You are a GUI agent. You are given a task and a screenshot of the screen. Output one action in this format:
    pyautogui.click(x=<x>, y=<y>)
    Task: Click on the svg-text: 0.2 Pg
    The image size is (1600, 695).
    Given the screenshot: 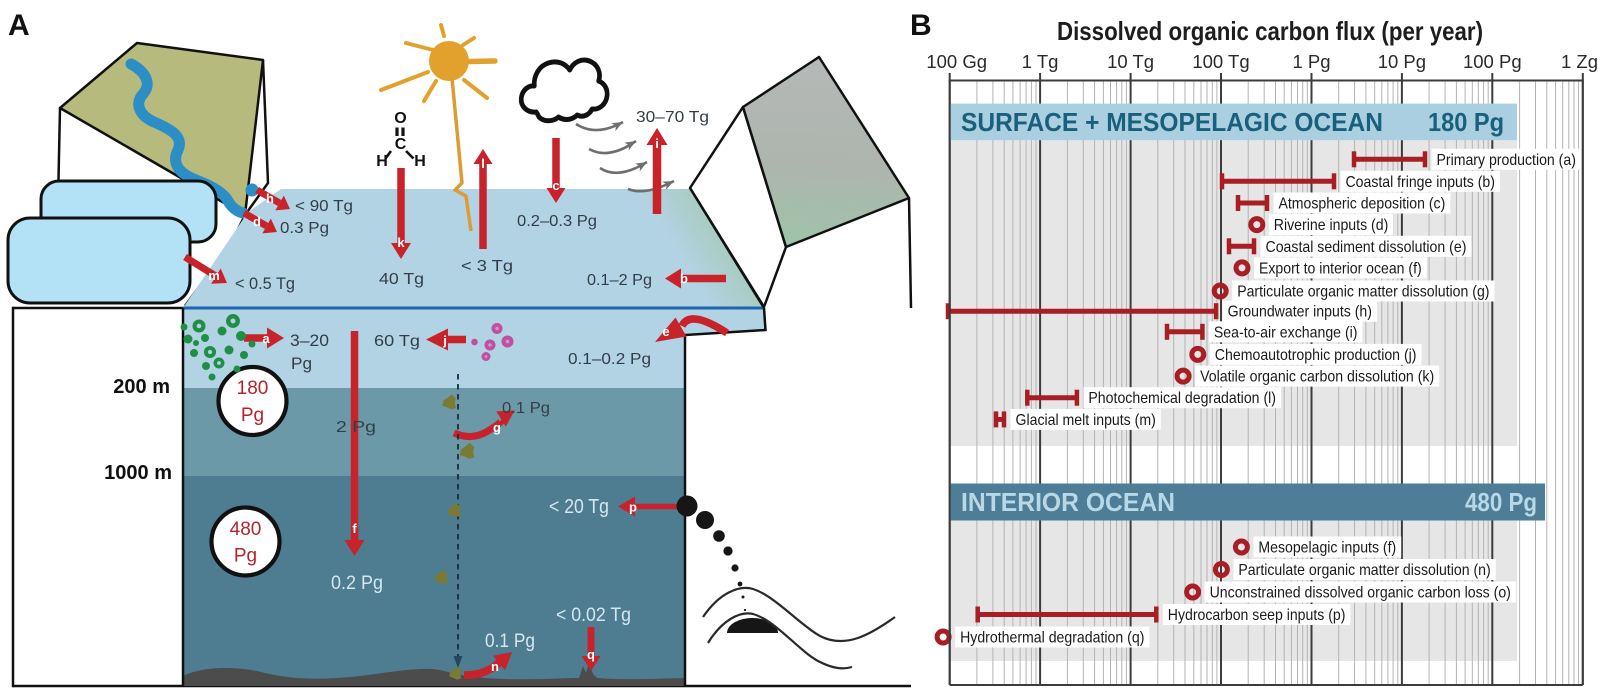 What is the action you would take?
    pyautogui.click(x=357, y=583)
    